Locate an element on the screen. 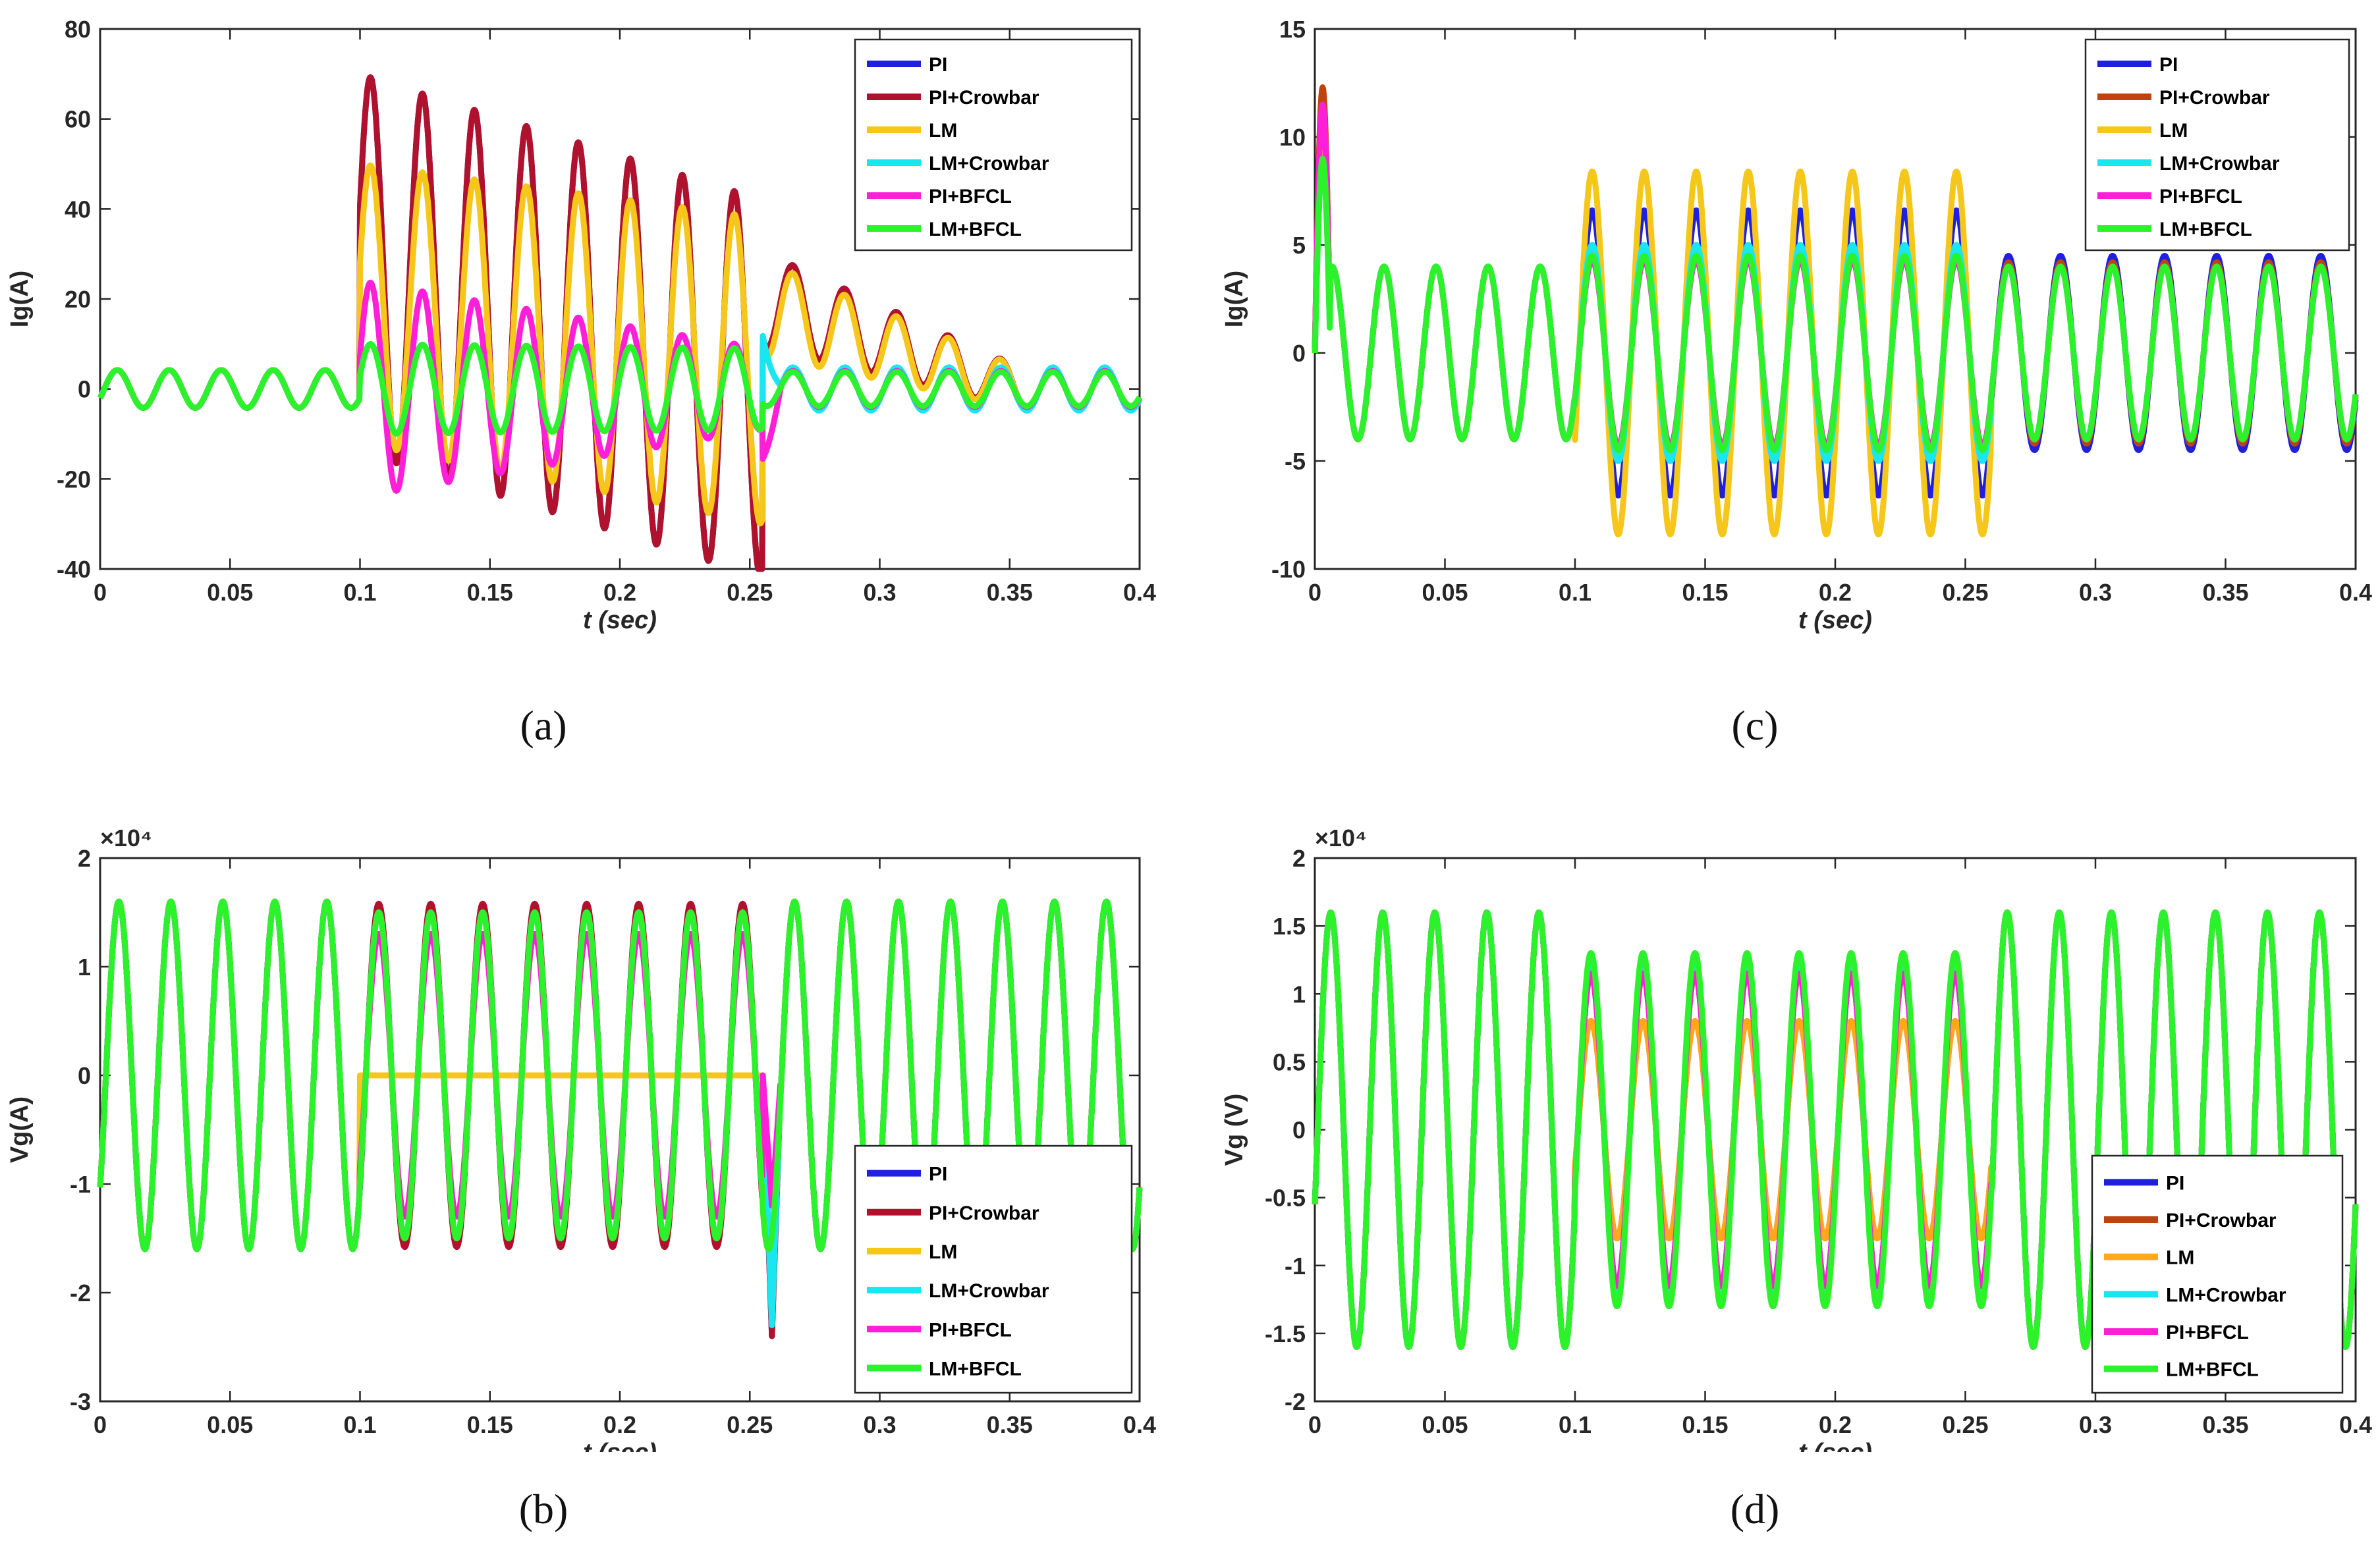  y-tick-label: 1.5 is located at coordinates (1289, 927).